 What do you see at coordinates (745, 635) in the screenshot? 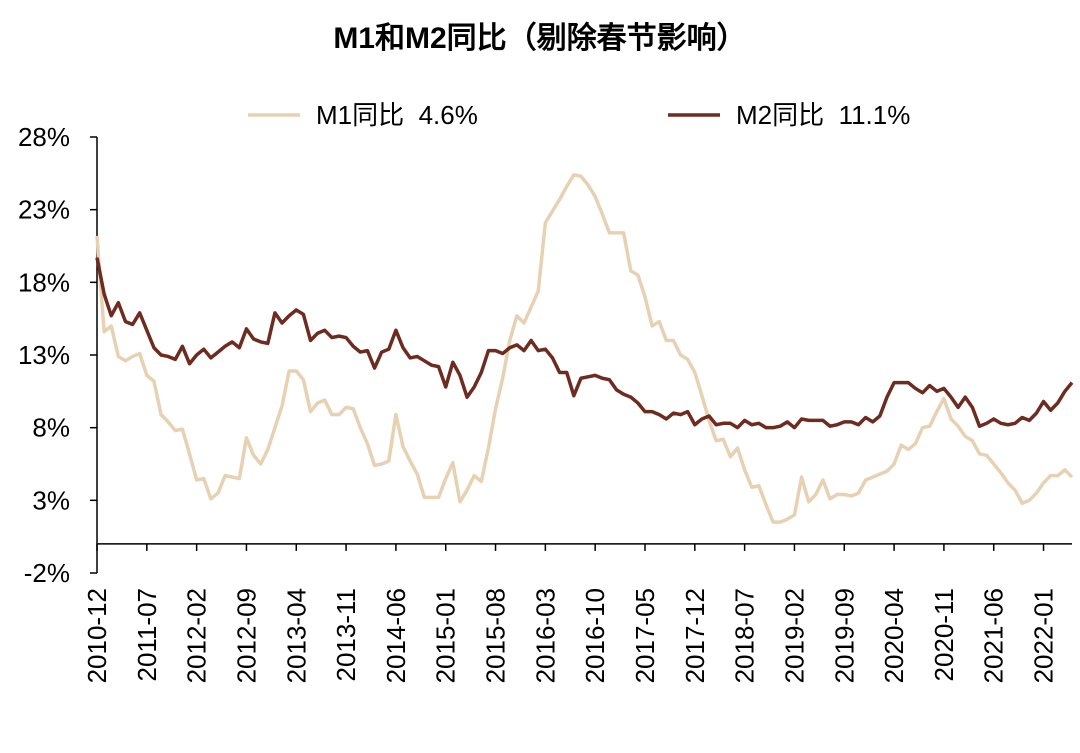
I see `x-tick-label: 2018-07` at bounding box center [745, 635].